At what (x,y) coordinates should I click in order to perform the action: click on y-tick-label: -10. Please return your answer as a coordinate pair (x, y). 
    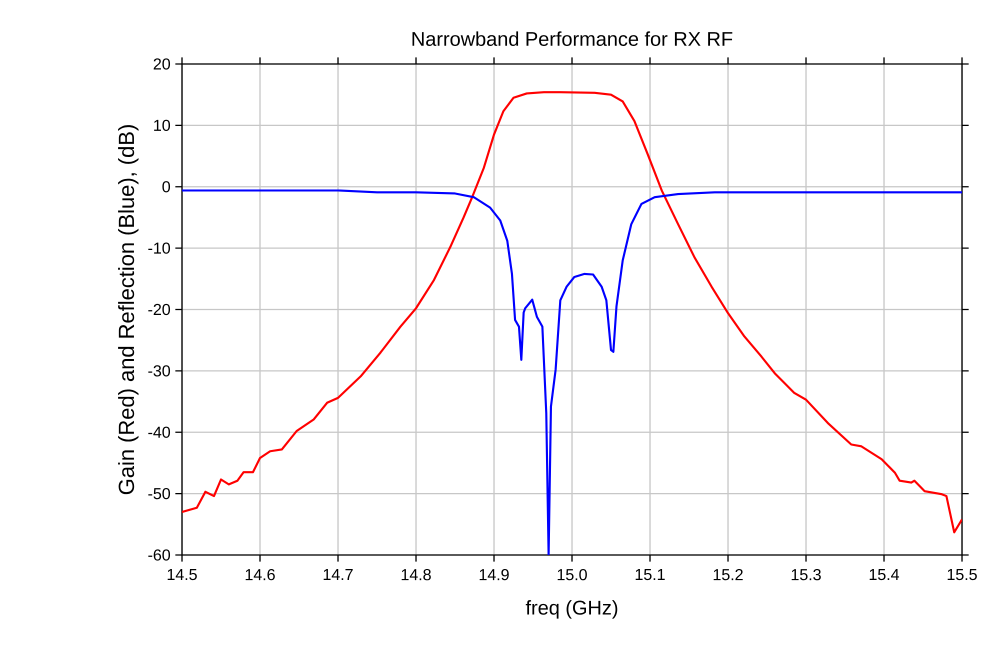
    Looking at the image, I should click on (159, 248).